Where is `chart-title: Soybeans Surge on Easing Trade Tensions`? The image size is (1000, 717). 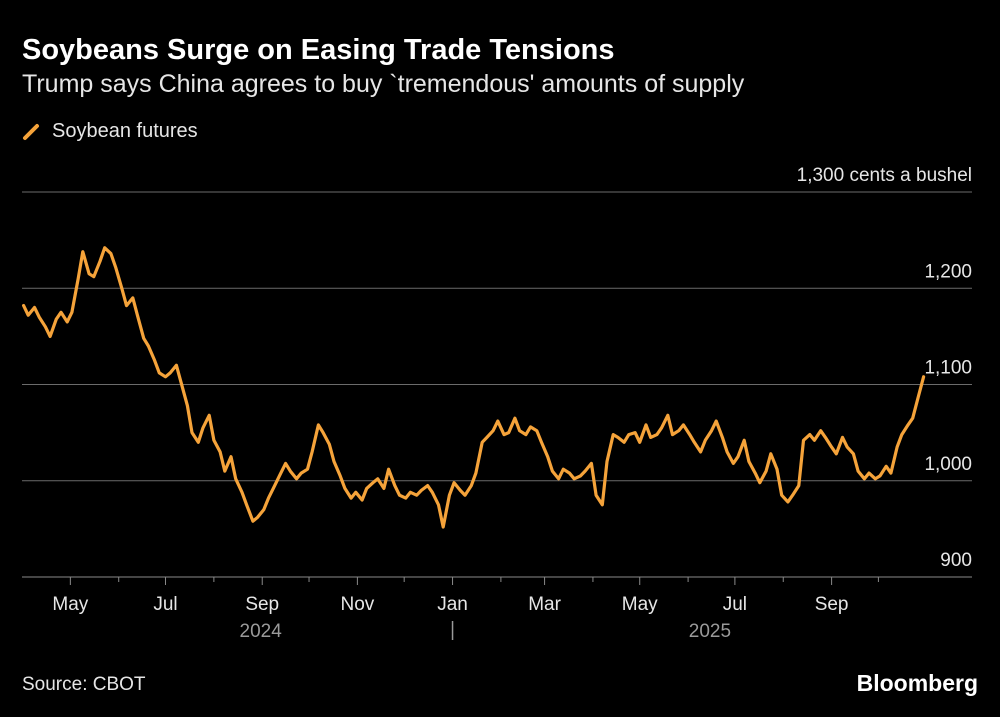 chart-title: Soybeans Surge on Easing Trade Tensions is located at coordinates (318, 50).